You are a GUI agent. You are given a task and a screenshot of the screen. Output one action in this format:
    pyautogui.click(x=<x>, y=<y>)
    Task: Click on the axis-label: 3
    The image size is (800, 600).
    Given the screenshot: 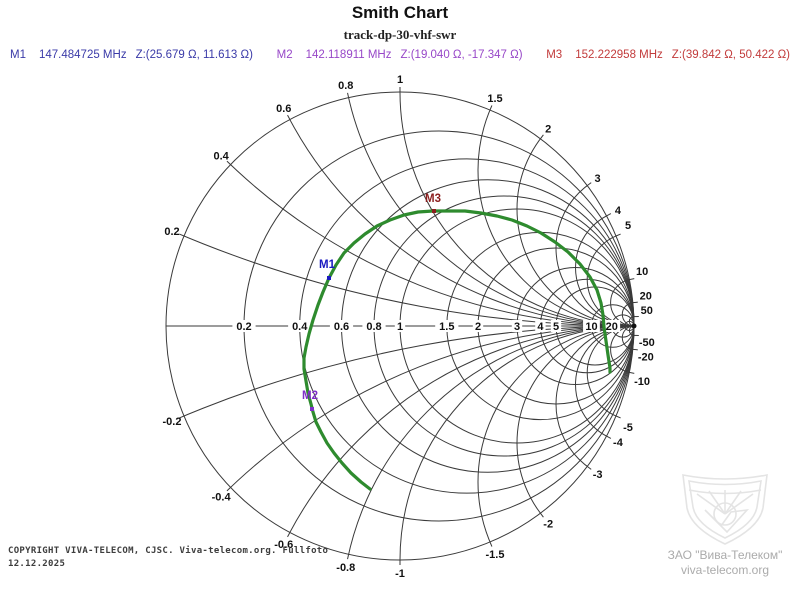 What is the action you would take?
    pyautogui.click(x=517, y=327)
    